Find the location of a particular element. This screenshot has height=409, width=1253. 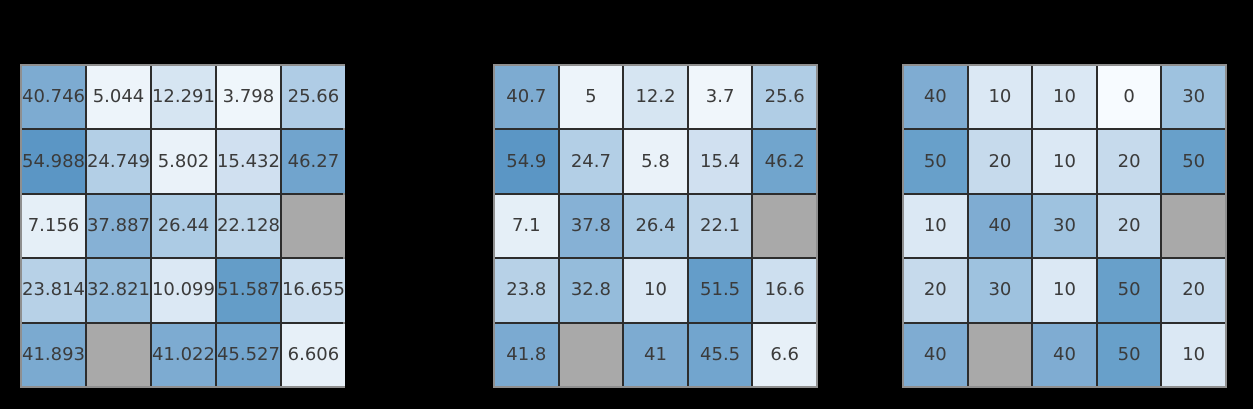

heatmap-cell: 26.44 is located at coordinates (183, 226).